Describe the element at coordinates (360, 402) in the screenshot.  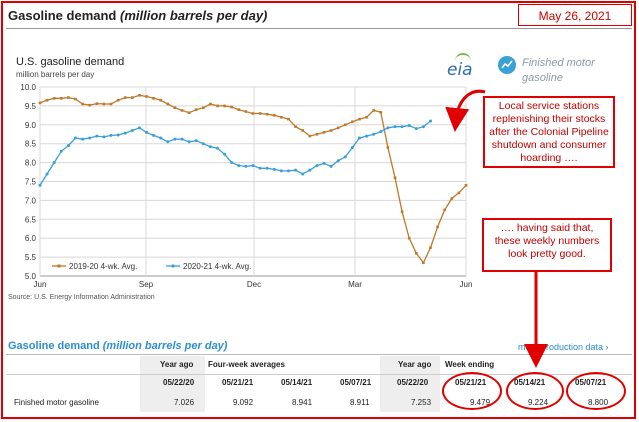
I see `table-cell: 8.911` at that location.